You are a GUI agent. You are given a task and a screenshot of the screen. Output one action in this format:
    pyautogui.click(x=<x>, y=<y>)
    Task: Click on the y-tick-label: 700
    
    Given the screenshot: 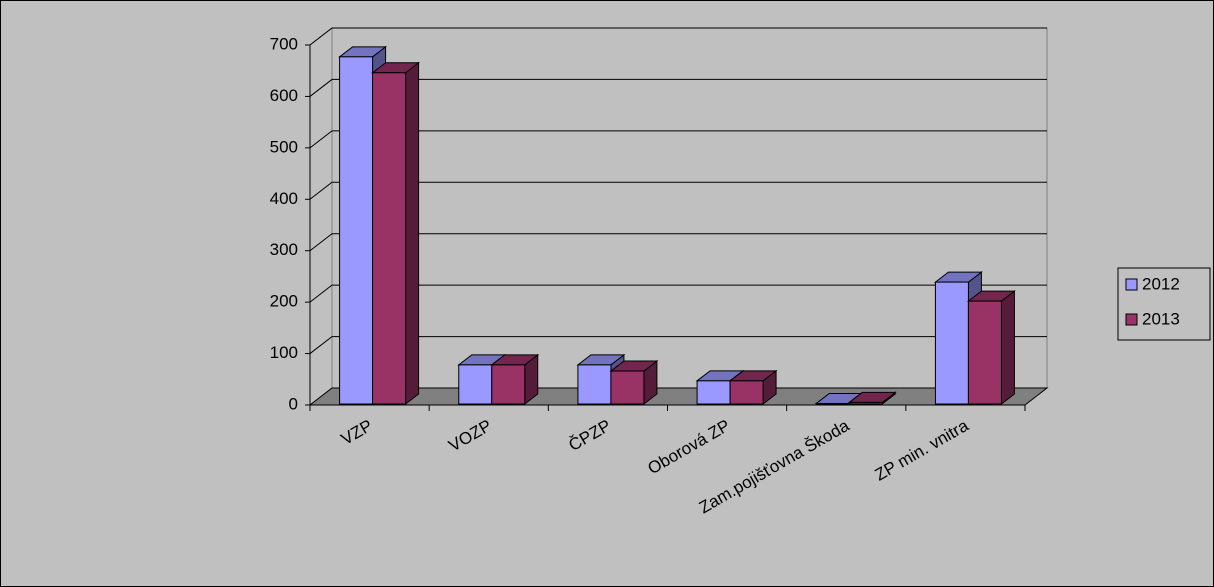 What is the action you would take?
    pyautogui.click(x=284, y=43)
    